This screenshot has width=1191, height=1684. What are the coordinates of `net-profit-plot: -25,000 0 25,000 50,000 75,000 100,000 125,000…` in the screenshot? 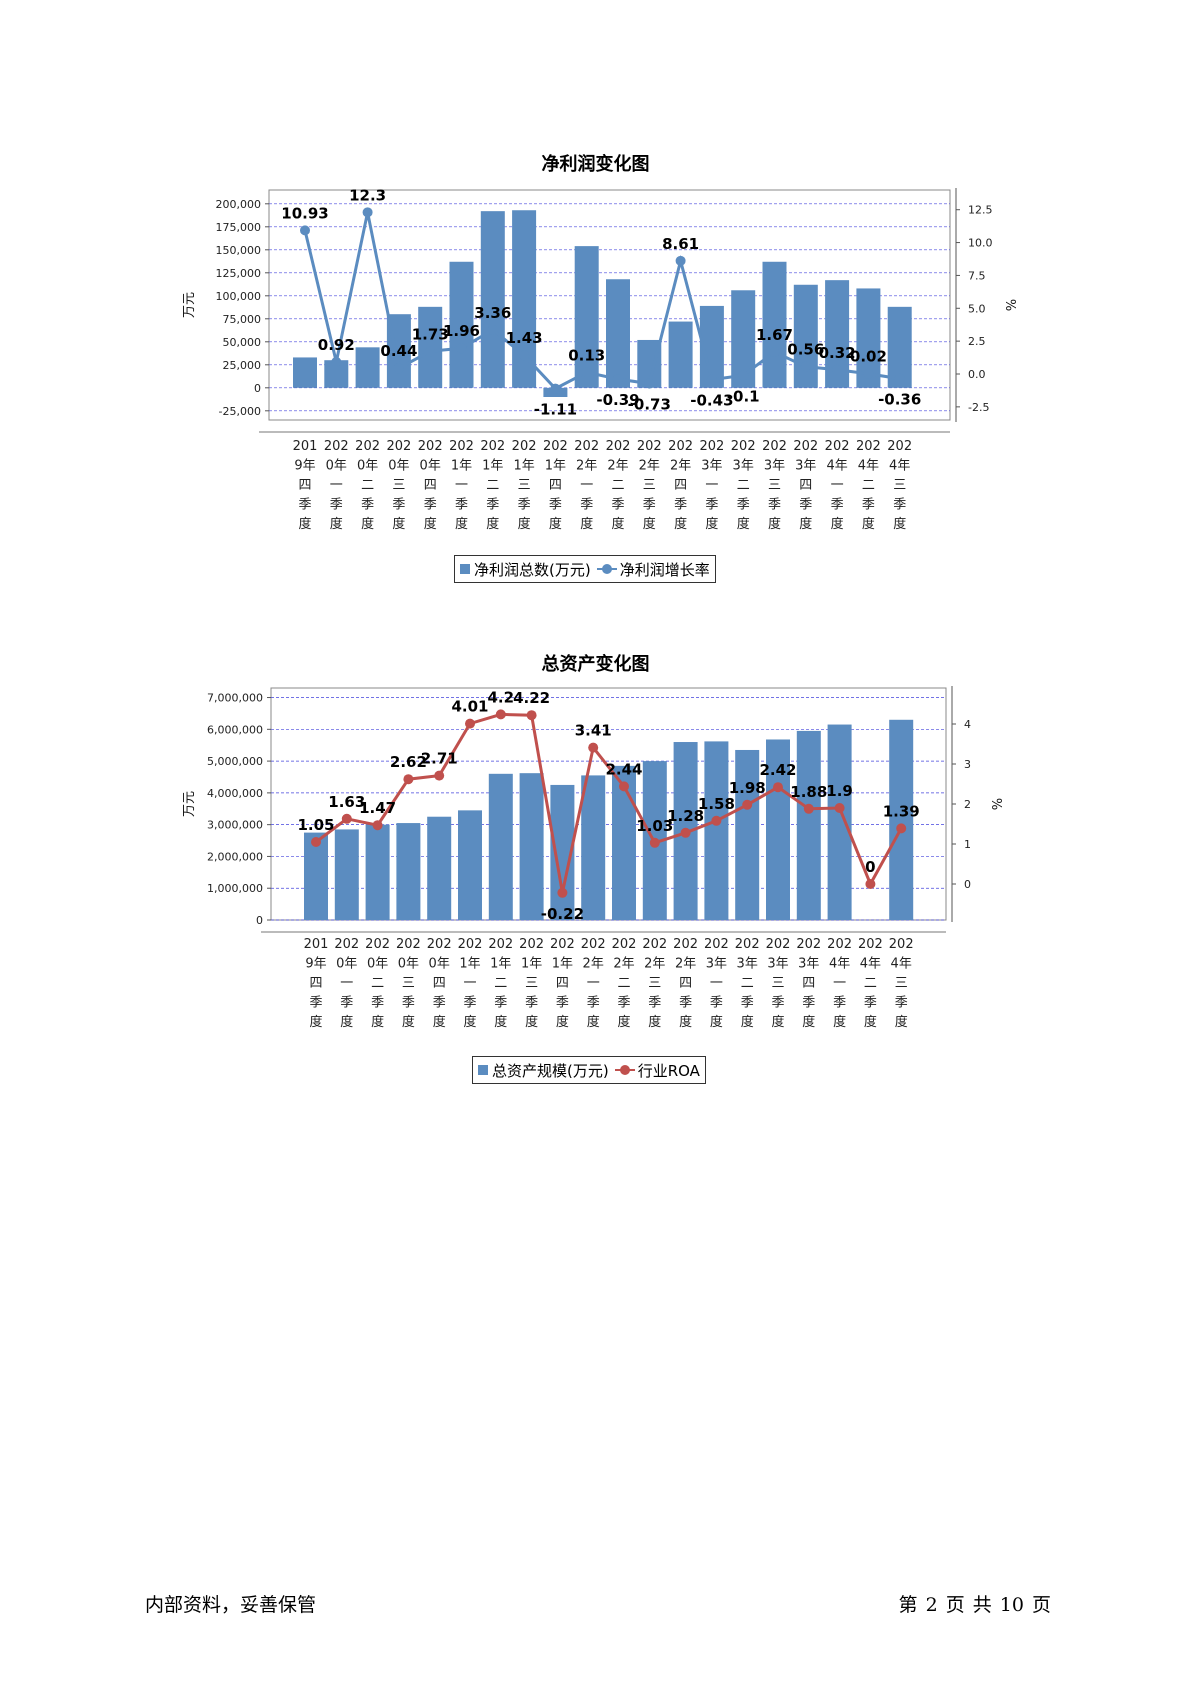 It's located at (599, 359).